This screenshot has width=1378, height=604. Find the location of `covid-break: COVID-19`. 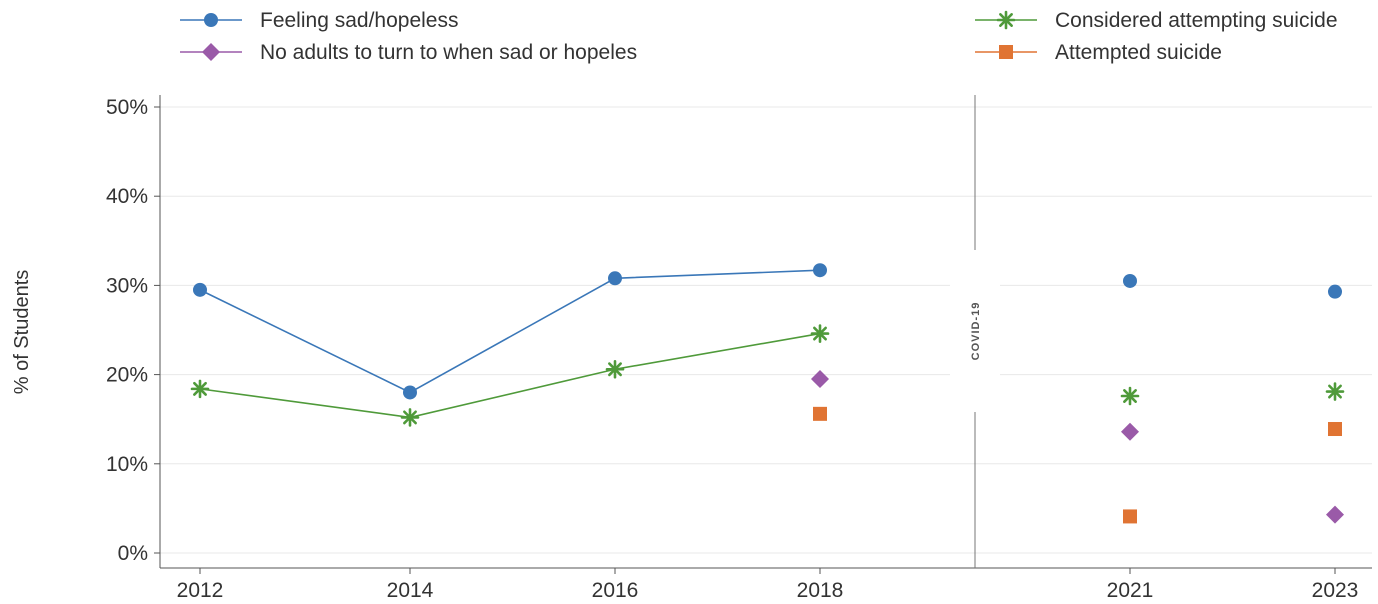

covid-break: COVID-19 is located at coordinates (975, 331).